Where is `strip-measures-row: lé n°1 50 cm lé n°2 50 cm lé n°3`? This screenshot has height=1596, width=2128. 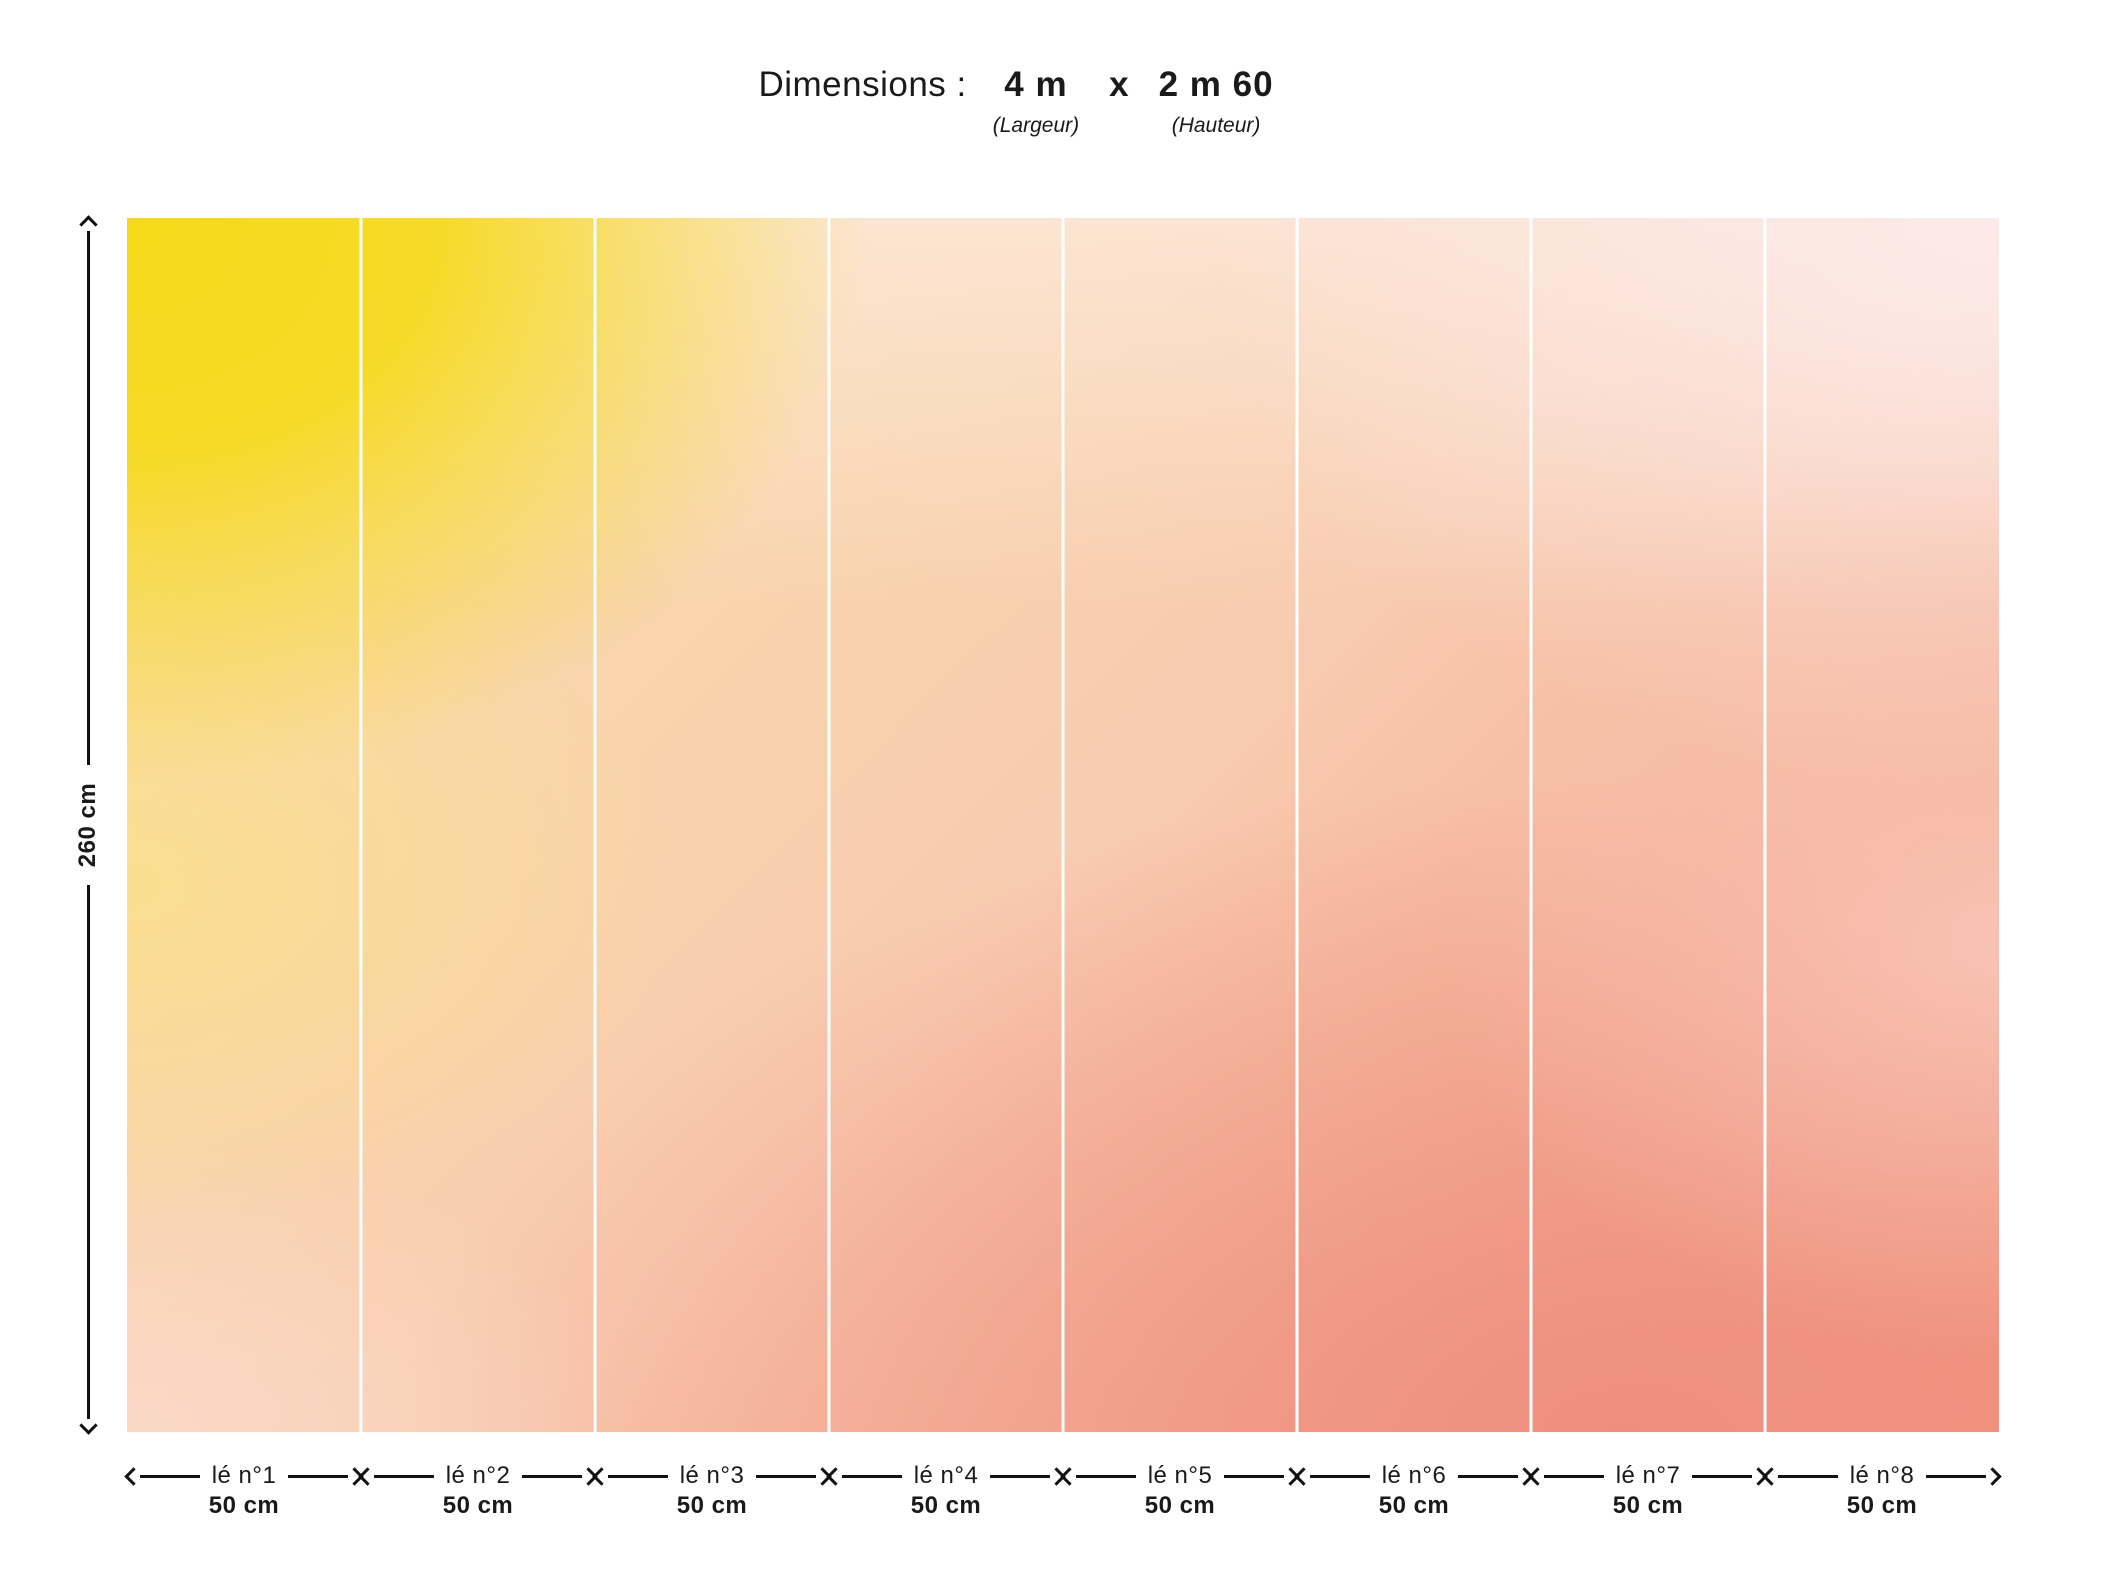 strip-measures-row: lé n°1 50 cm lé n°2 50 cm lé n°3 is located at coordinates (1063, 1490).